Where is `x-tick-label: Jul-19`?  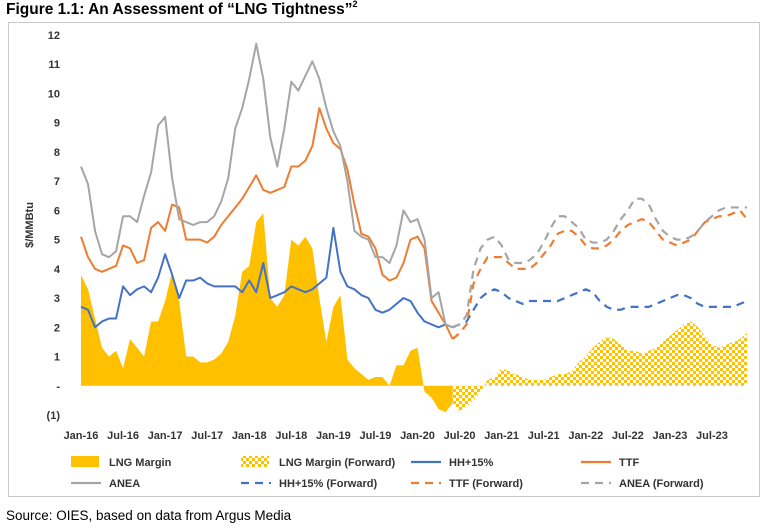 x-tick-label: Jul-19 is located at coordinates (376, 436).